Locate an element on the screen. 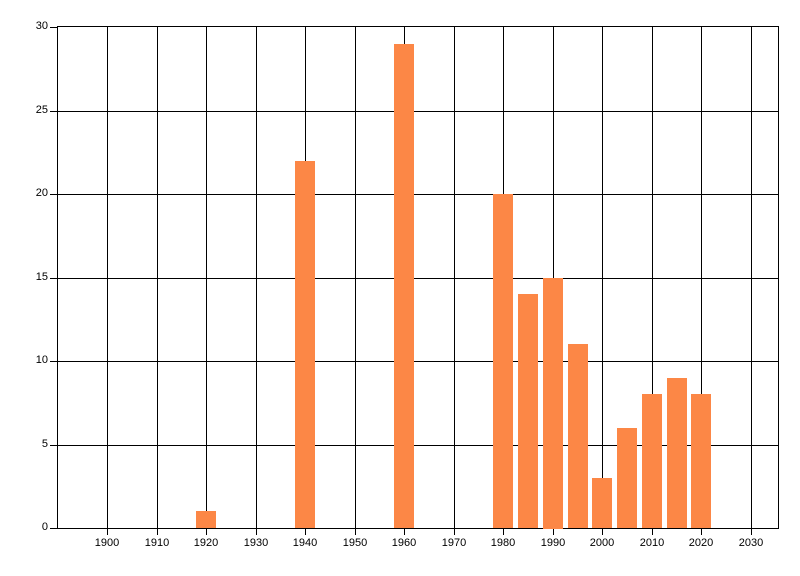  x-tick-label: 1910 is located at coordinates (157, 543).